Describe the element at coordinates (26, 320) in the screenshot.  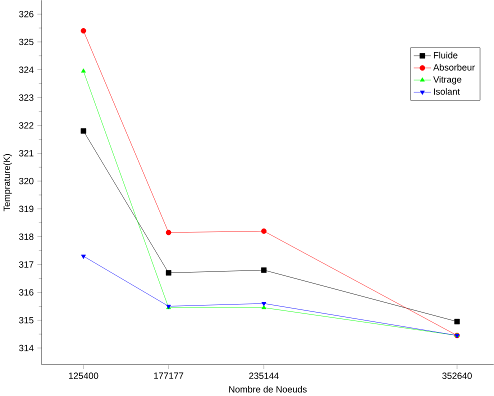
I see `y-tick-label: 315` at that location.